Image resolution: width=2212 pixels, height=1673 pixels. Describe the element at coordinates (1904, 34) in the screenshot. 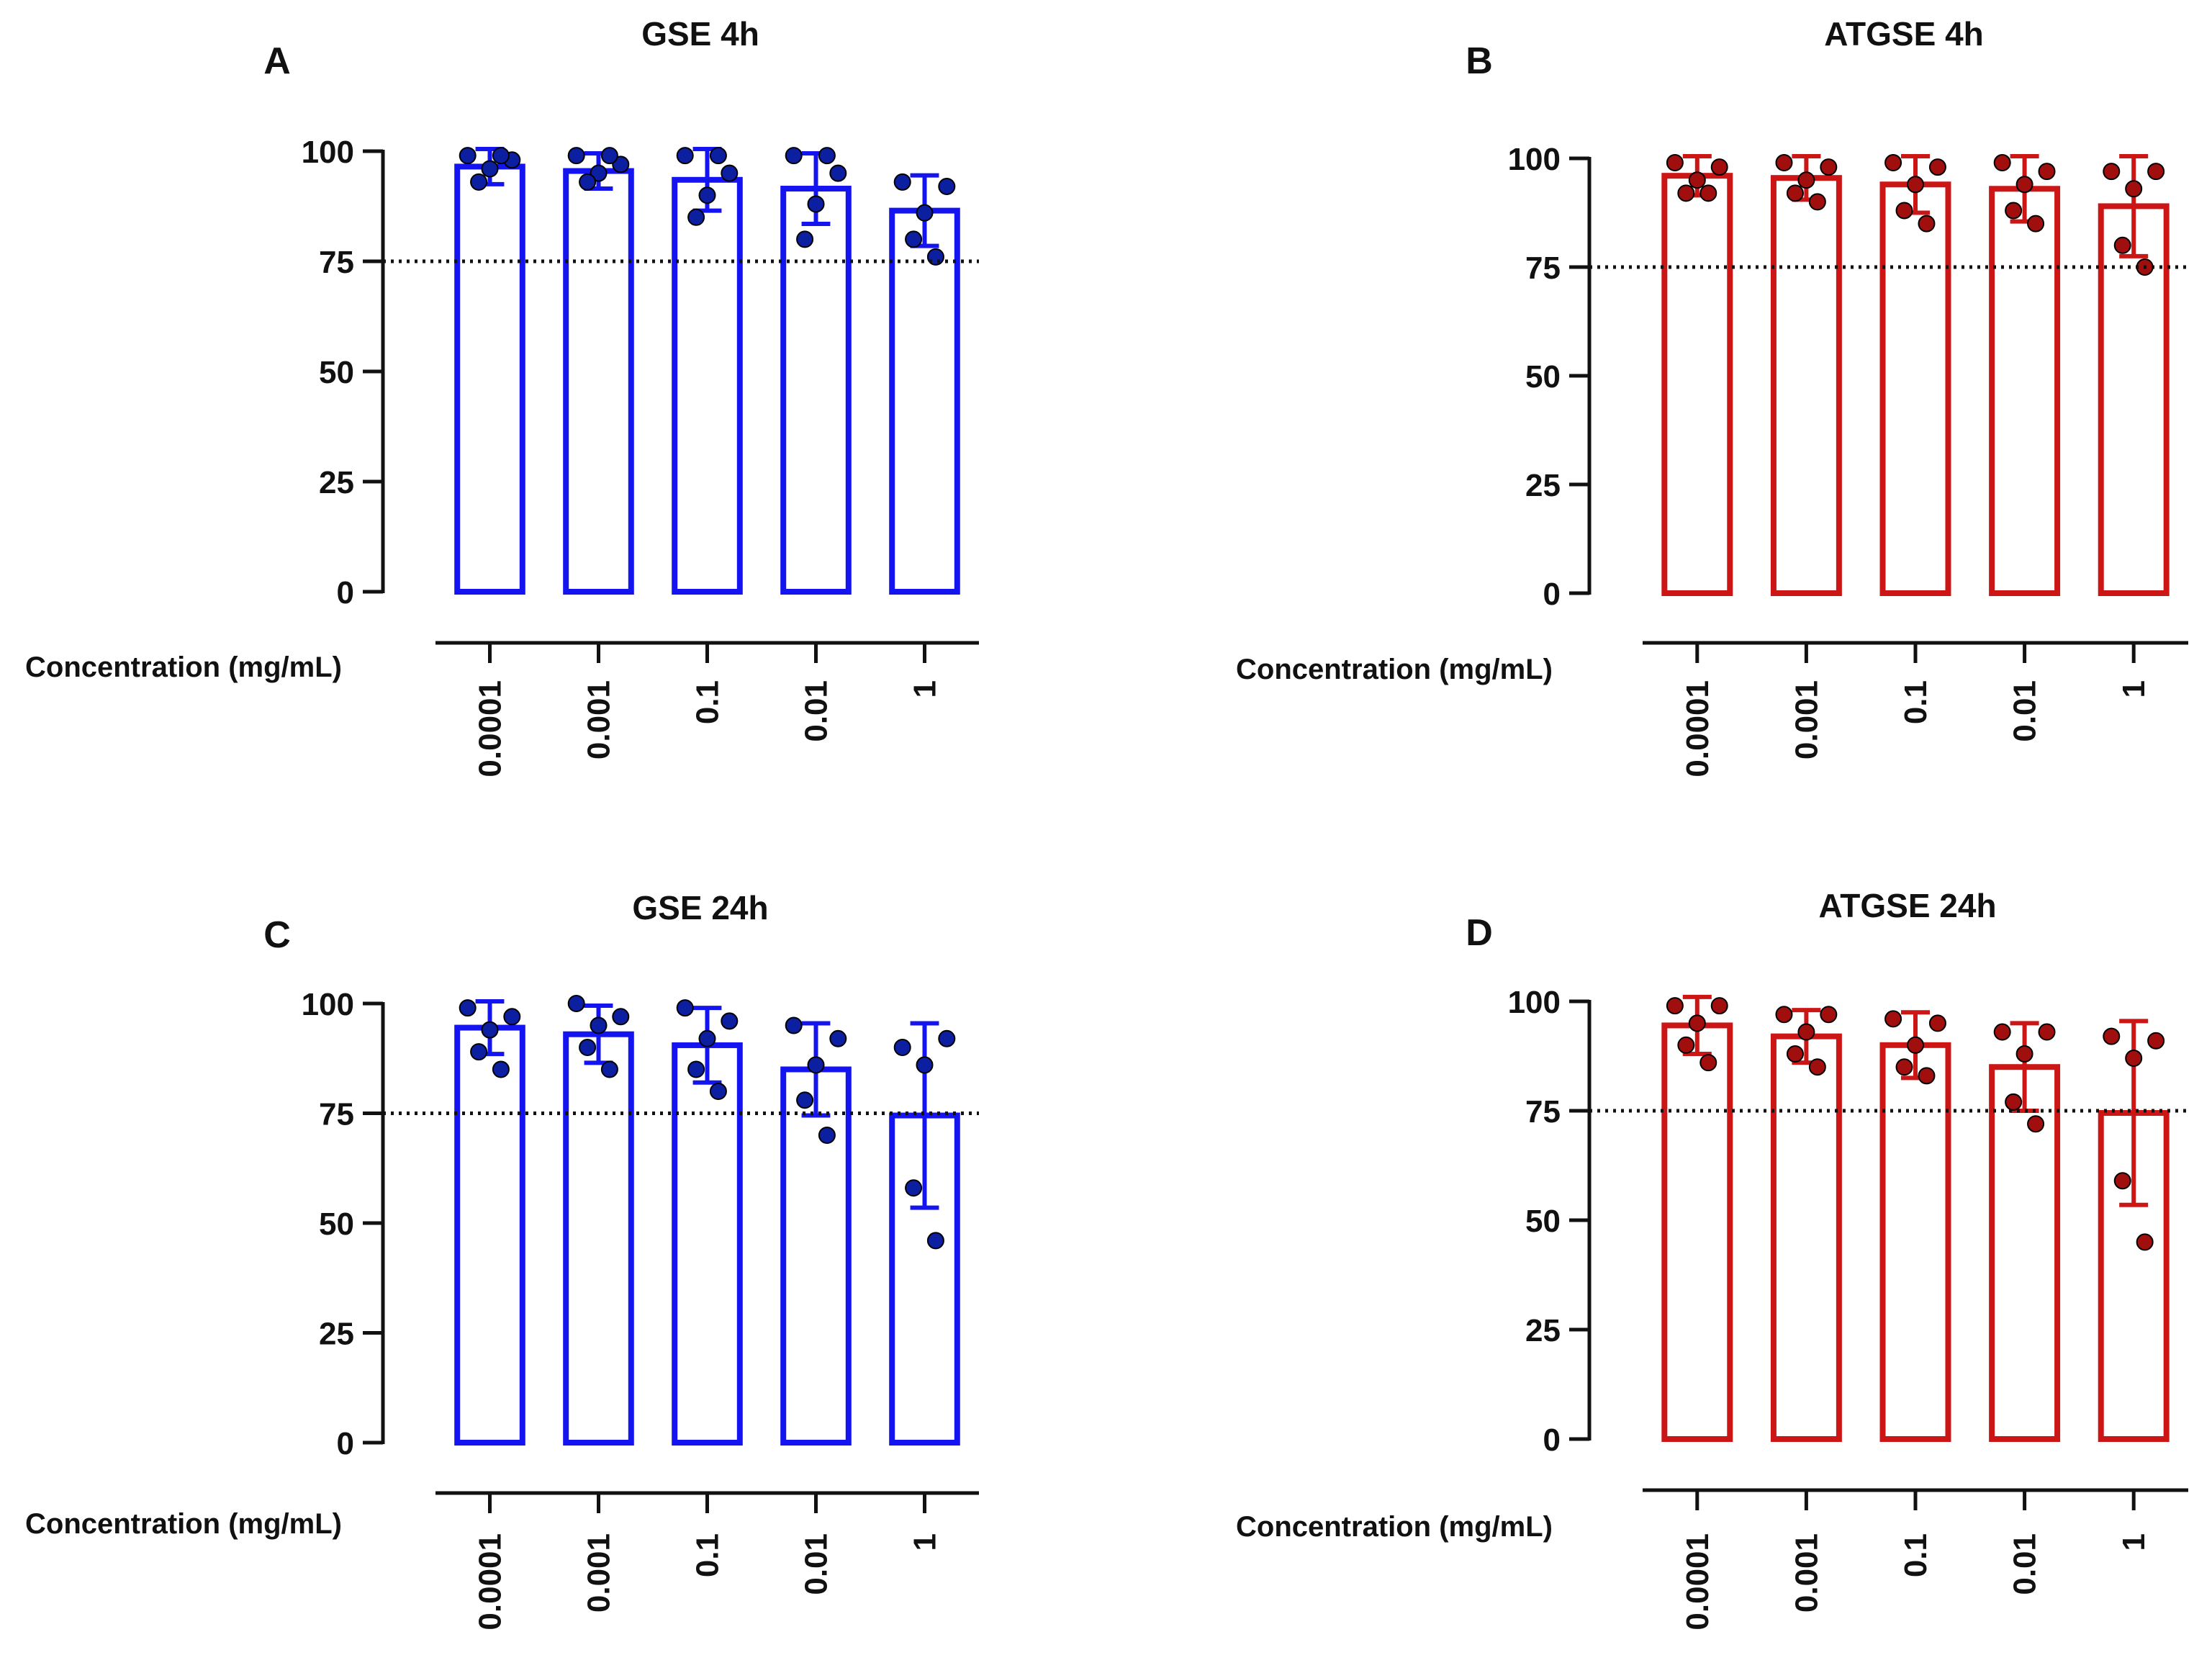

I see `chart-title: ATGSE 4h` at that location.